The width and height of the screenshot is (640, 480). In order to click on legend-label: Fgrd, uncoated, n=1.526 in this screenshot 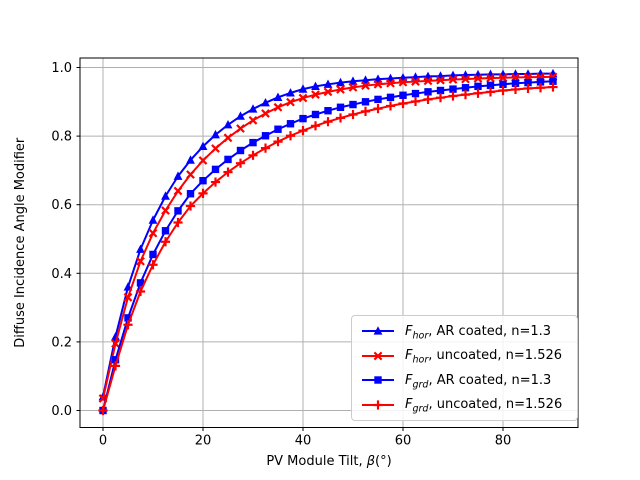, I will do `click(484, 406)`.